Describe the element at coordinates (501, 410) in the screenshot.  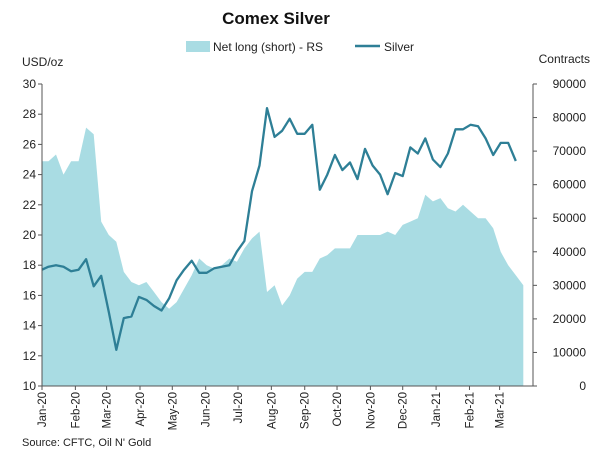
I see `x-tick-label: Mar-21` at that location.